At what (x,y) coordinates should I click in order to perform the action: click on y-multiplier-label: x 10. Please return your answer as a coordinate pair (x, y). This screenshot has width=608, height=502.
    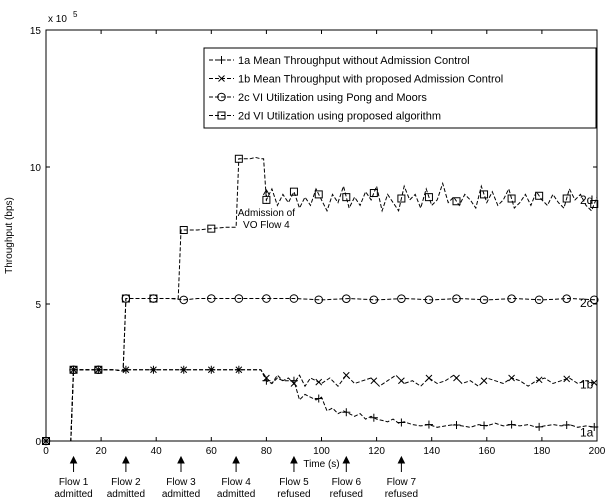
    Looking at the image, I should click on (57, 19).